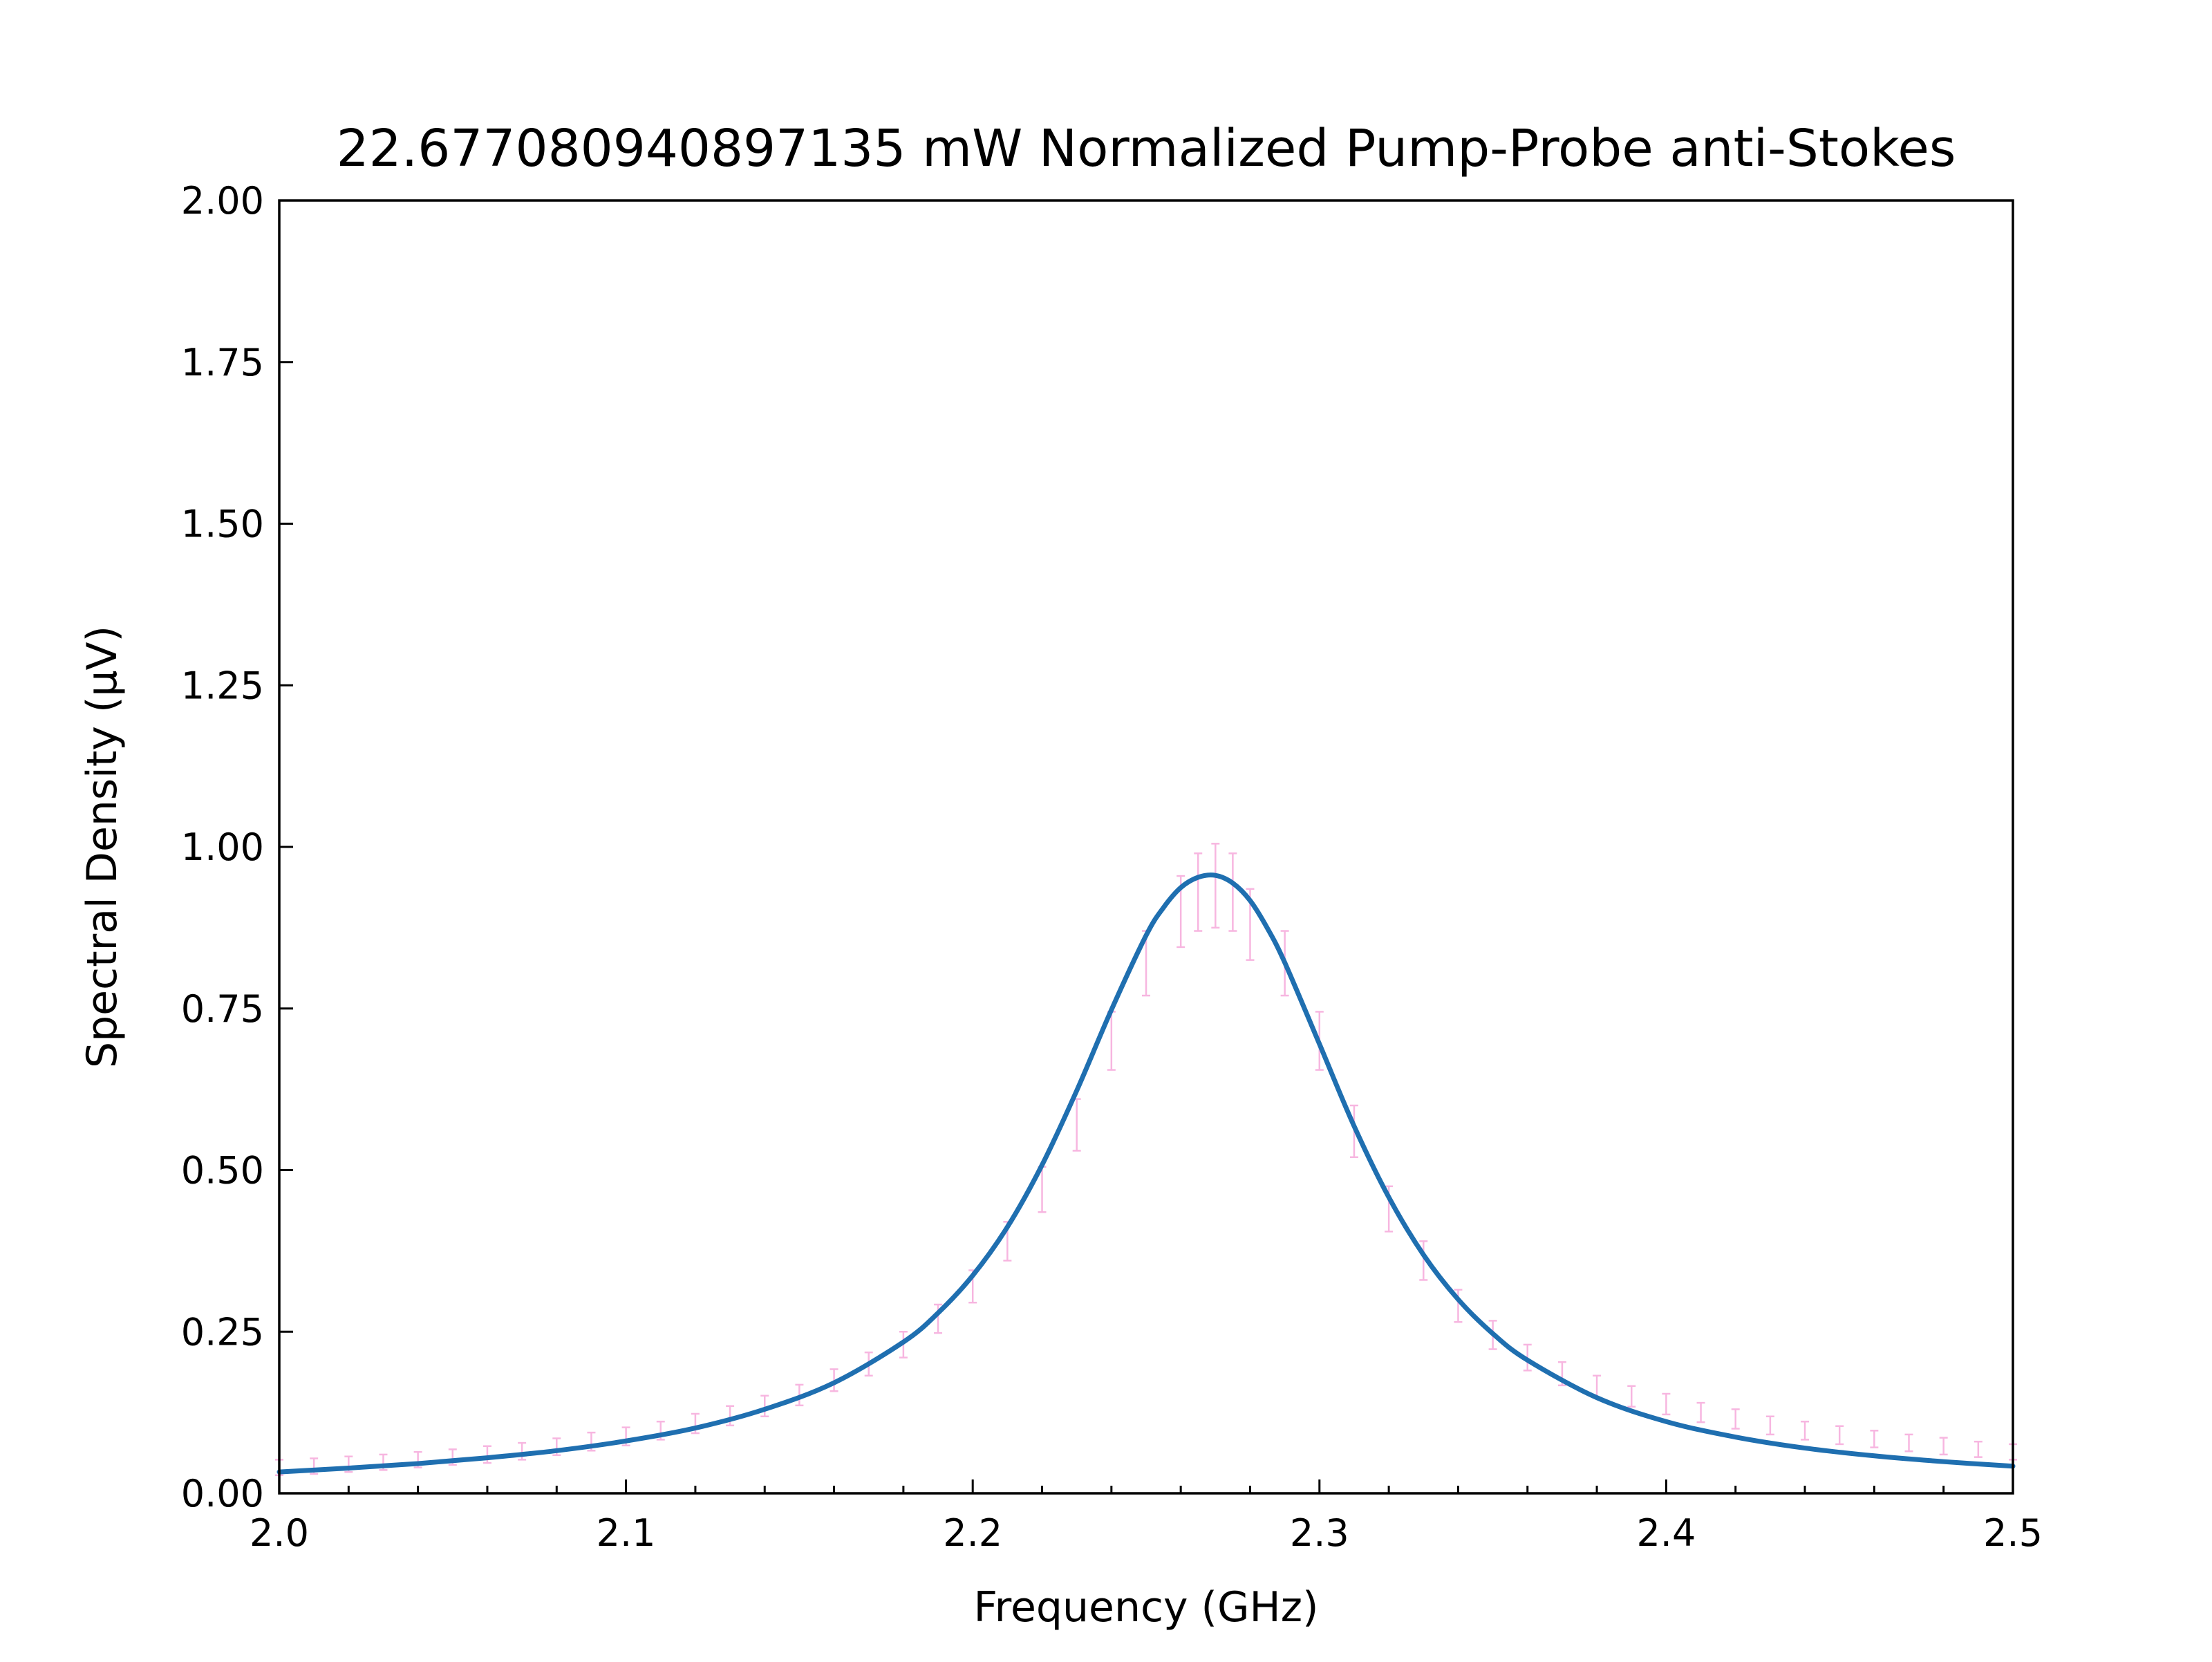 This screenshot has width=2212, height=1662. I want to click on y-tick-label: 1.00, so click(222, 847).